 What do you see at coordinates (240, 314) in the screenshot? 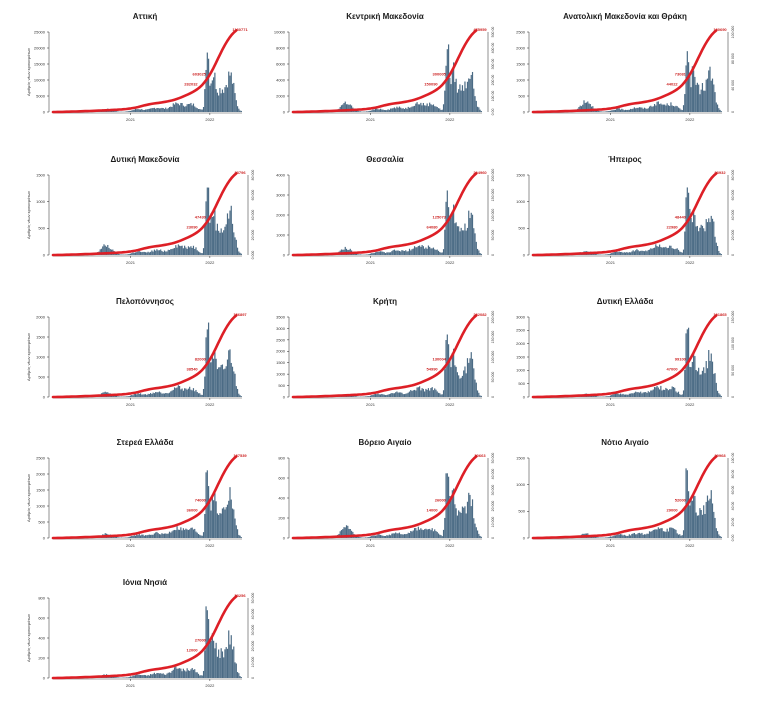
I see `final-total-label: 156897` at bounding box center [240, 314].